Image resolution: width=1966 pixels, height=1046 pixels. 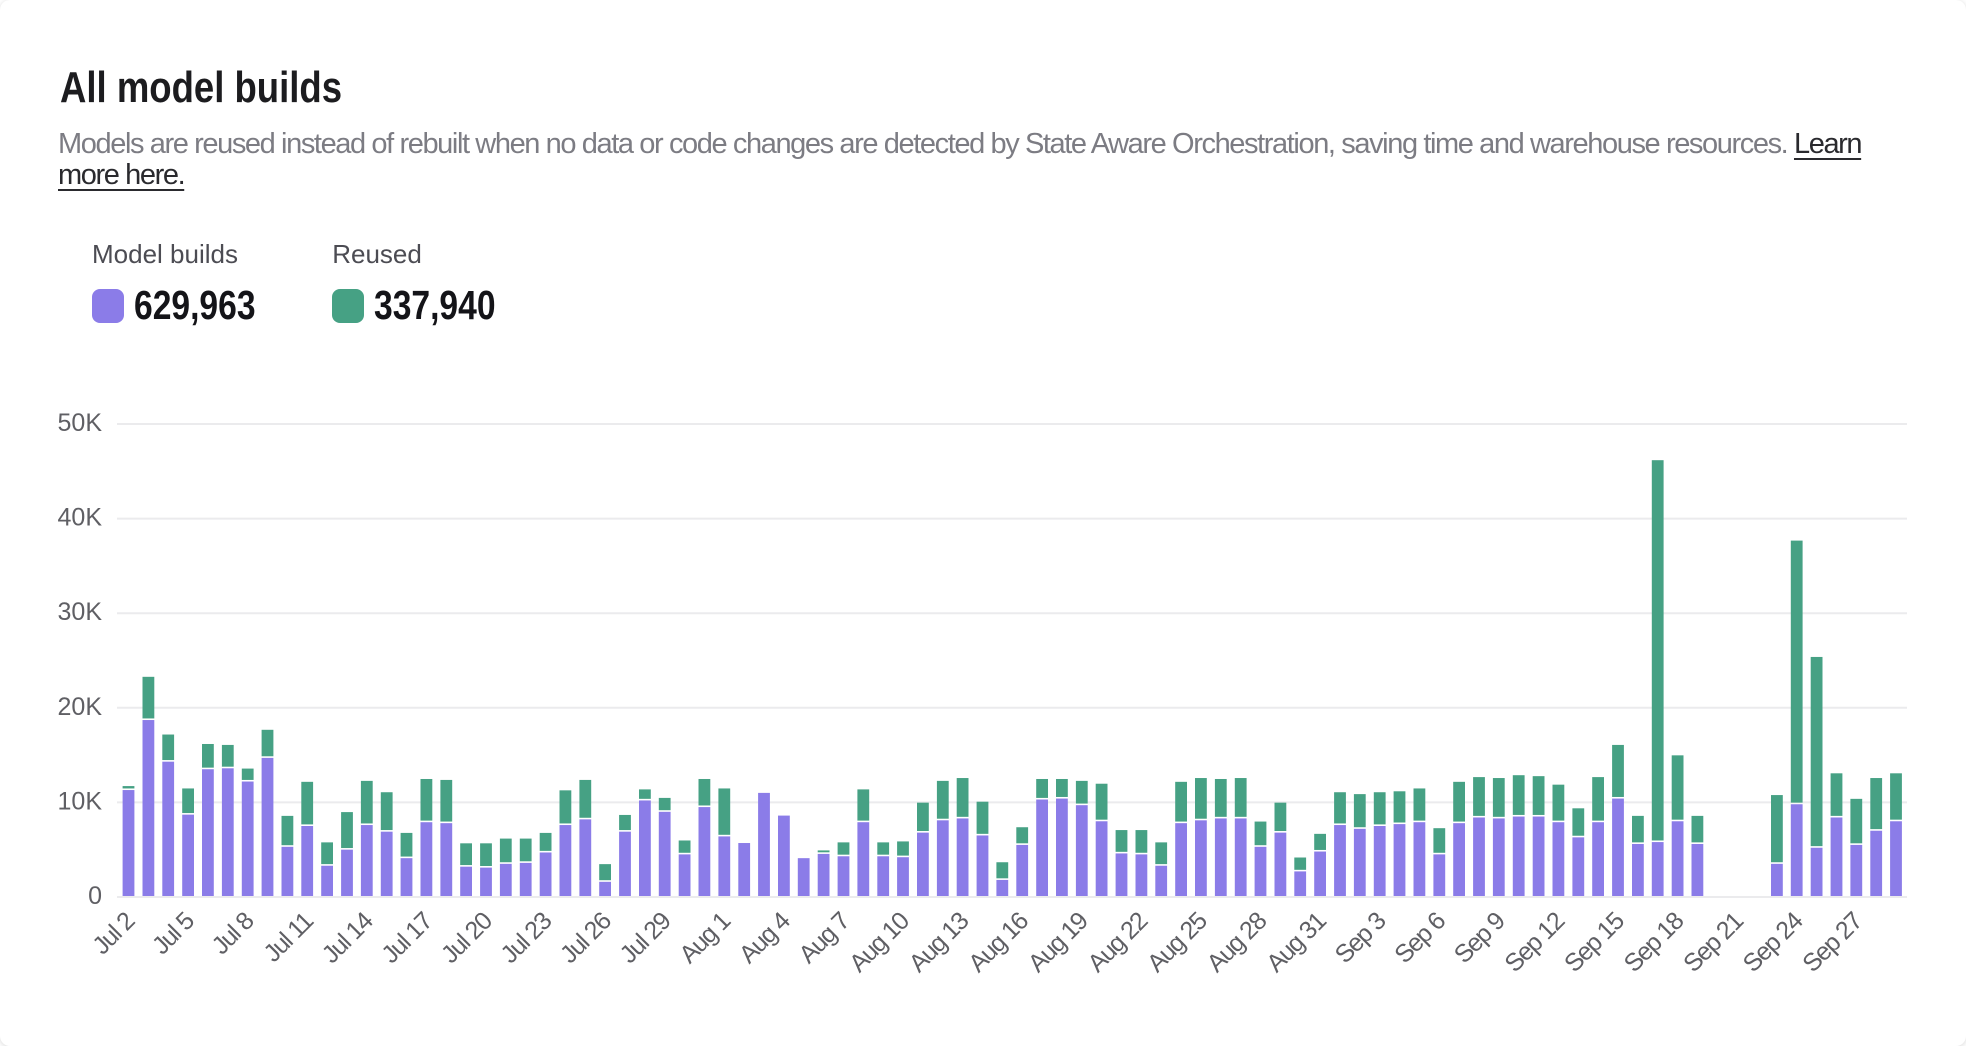 What do you see at coordinates (1713, 942) in the screenshot?
I see `svg-text: Sep 21` at bounding box center [1713, 942].